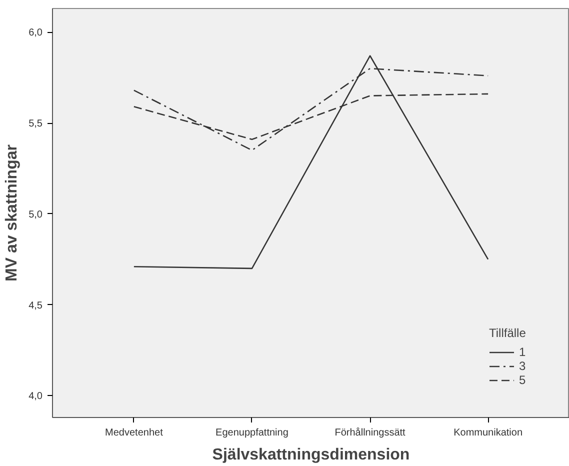 This screenshot has width=569, height=466. Describe the element at coordinates (35, 33) in the screenshot. I see `y-tick-label: 6,0` at that location.